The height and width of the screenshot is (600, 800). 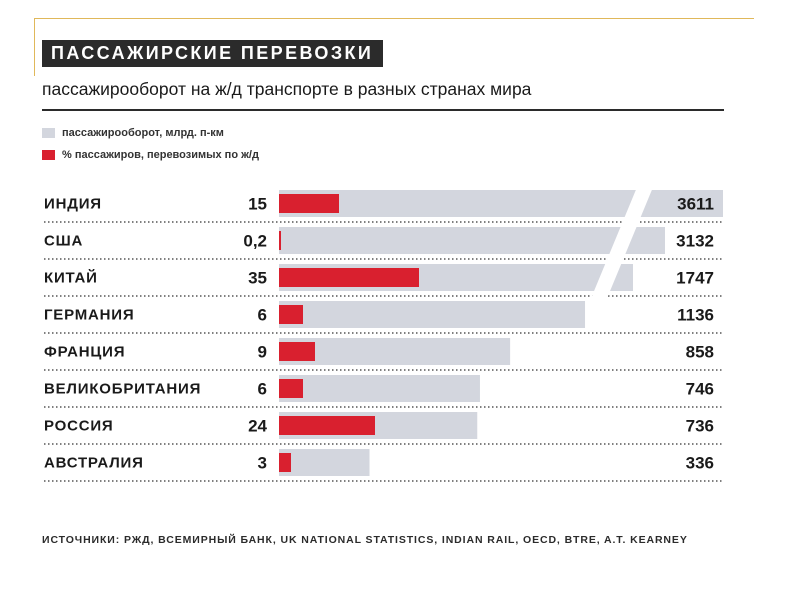 I want to click on subtitle-divider, so click(x=383, y=110).